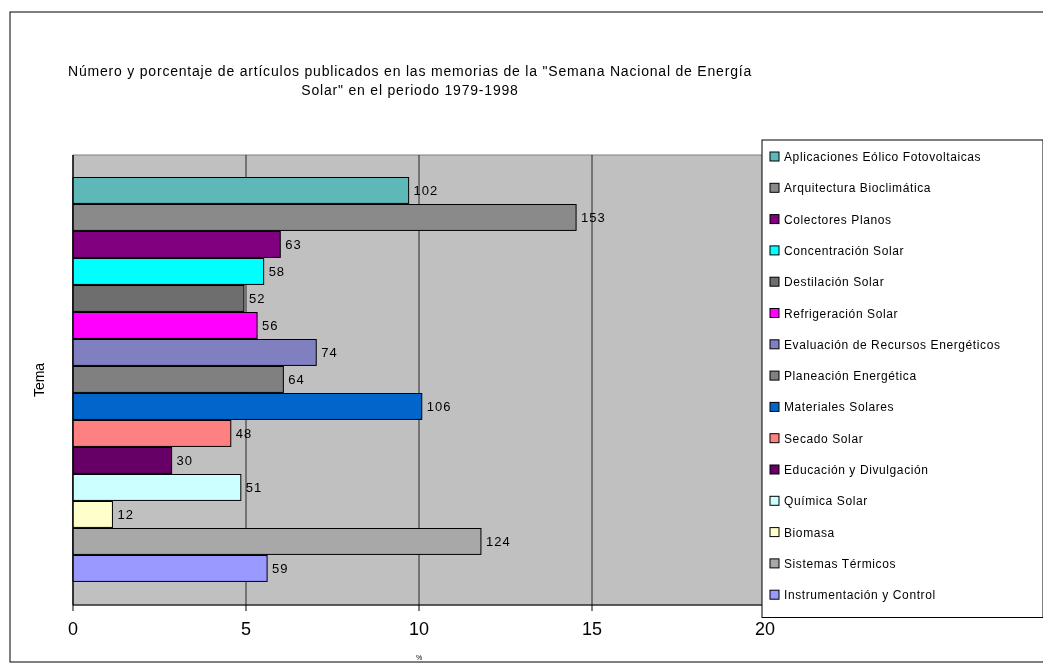 The image size is (1043, 670). Describe the element at coordinates (410, 80) in the screenshot. I see `chart-title: Número y porcentaje de artículos publicados en las memorias de la "Semana Nacional de Energía Solar" en el periodo 1979-1998` at that location.